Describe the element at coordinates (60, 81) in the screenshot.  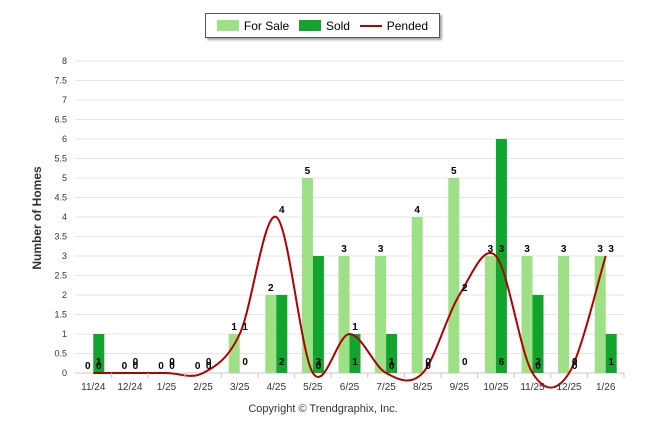
I see `y-tick-label: 7.5` at that location.